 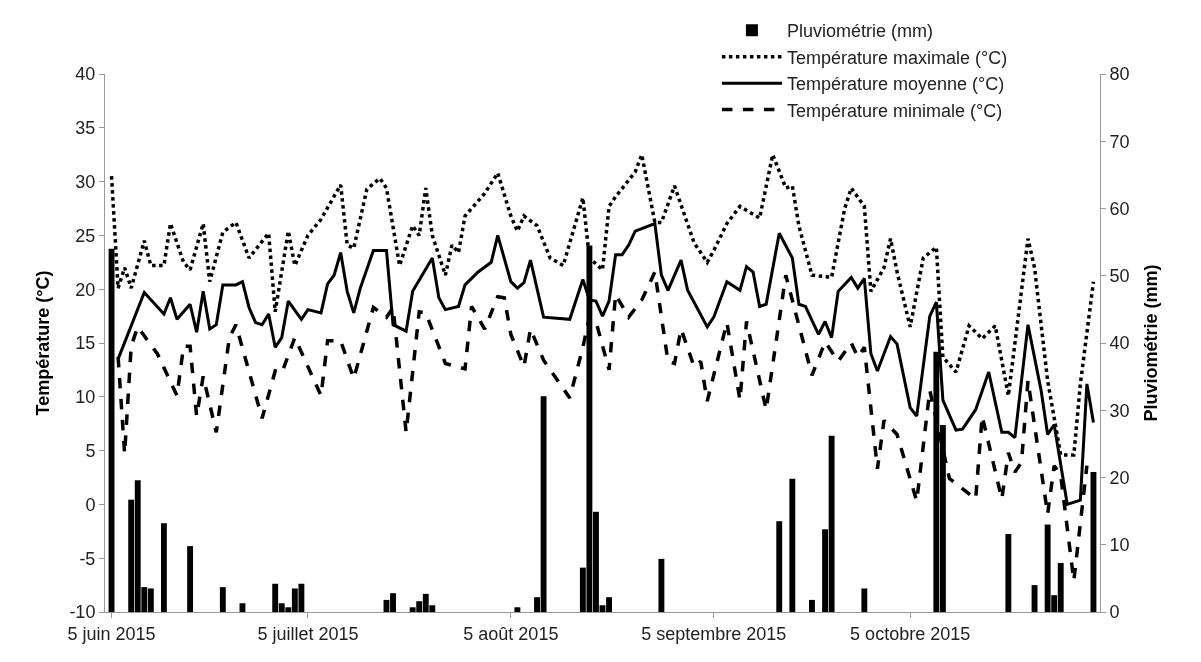 What do you see at coordinates (85, 74) in the screenshot?
I see `y-tick-label: 40` at bounding box center [85, 74].